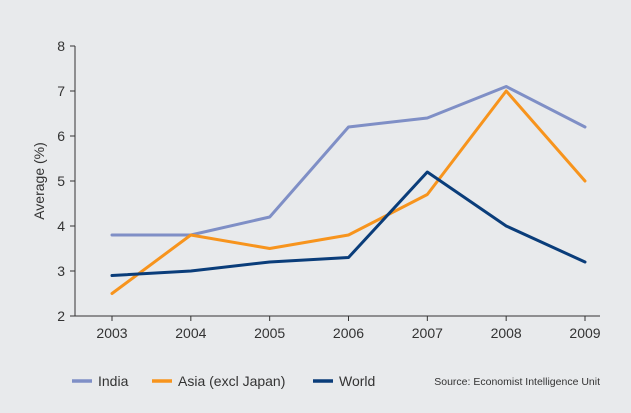 The height and width of the screenshot is (413, 631). What do you see at coordinates (231, 381) in the screenshot?
I see `legend-label: Asia (excl Japan)` at bounding box center [231, 381].